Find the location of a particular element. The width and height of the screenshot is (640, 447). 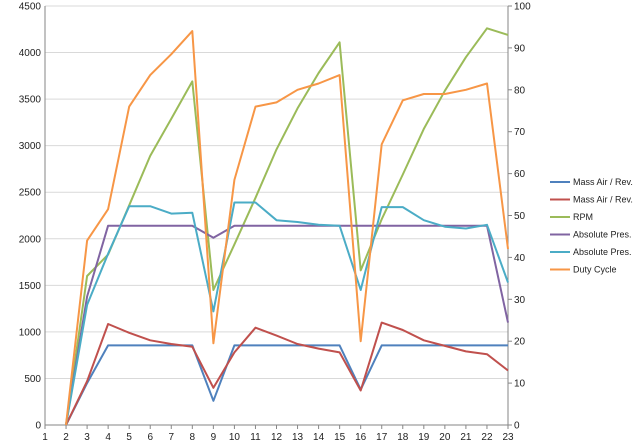

x-tick-label: 9 is located at coordinates (214, 437).